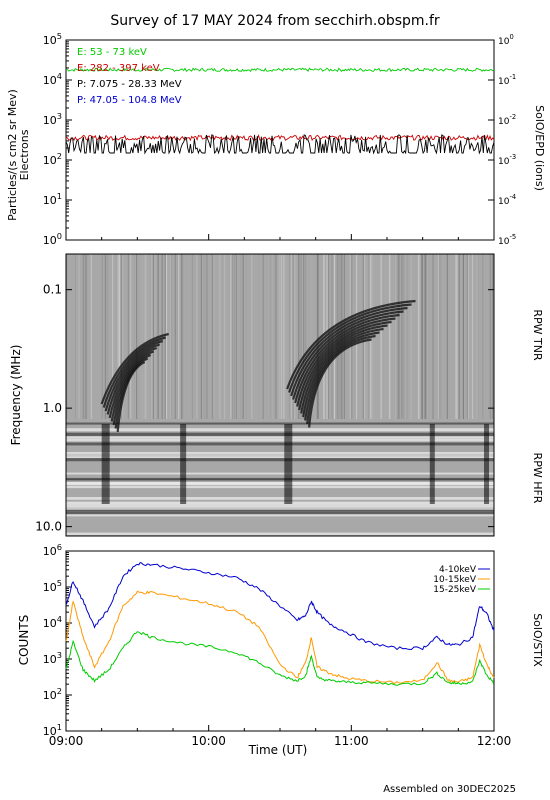 This screenshot has height=800, width=550. I want to click on count-tick-label: 10¹, so click(52, 730).